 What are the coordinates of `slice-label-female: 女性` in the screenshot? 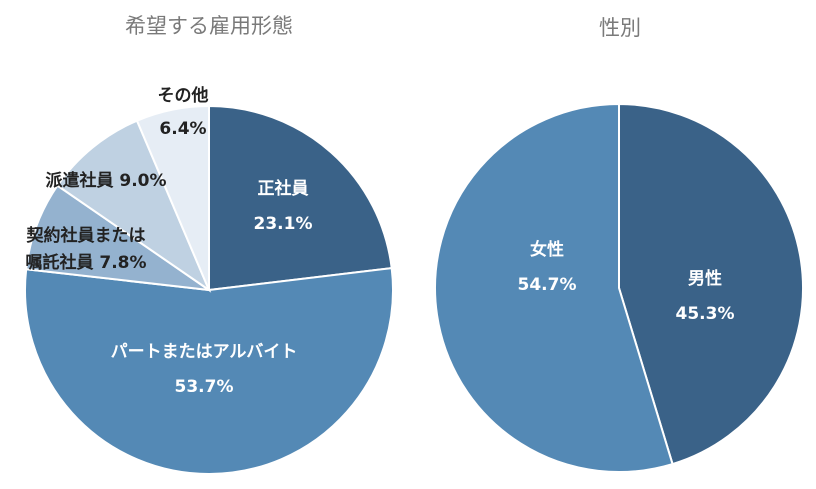 It's located at (547, 249).